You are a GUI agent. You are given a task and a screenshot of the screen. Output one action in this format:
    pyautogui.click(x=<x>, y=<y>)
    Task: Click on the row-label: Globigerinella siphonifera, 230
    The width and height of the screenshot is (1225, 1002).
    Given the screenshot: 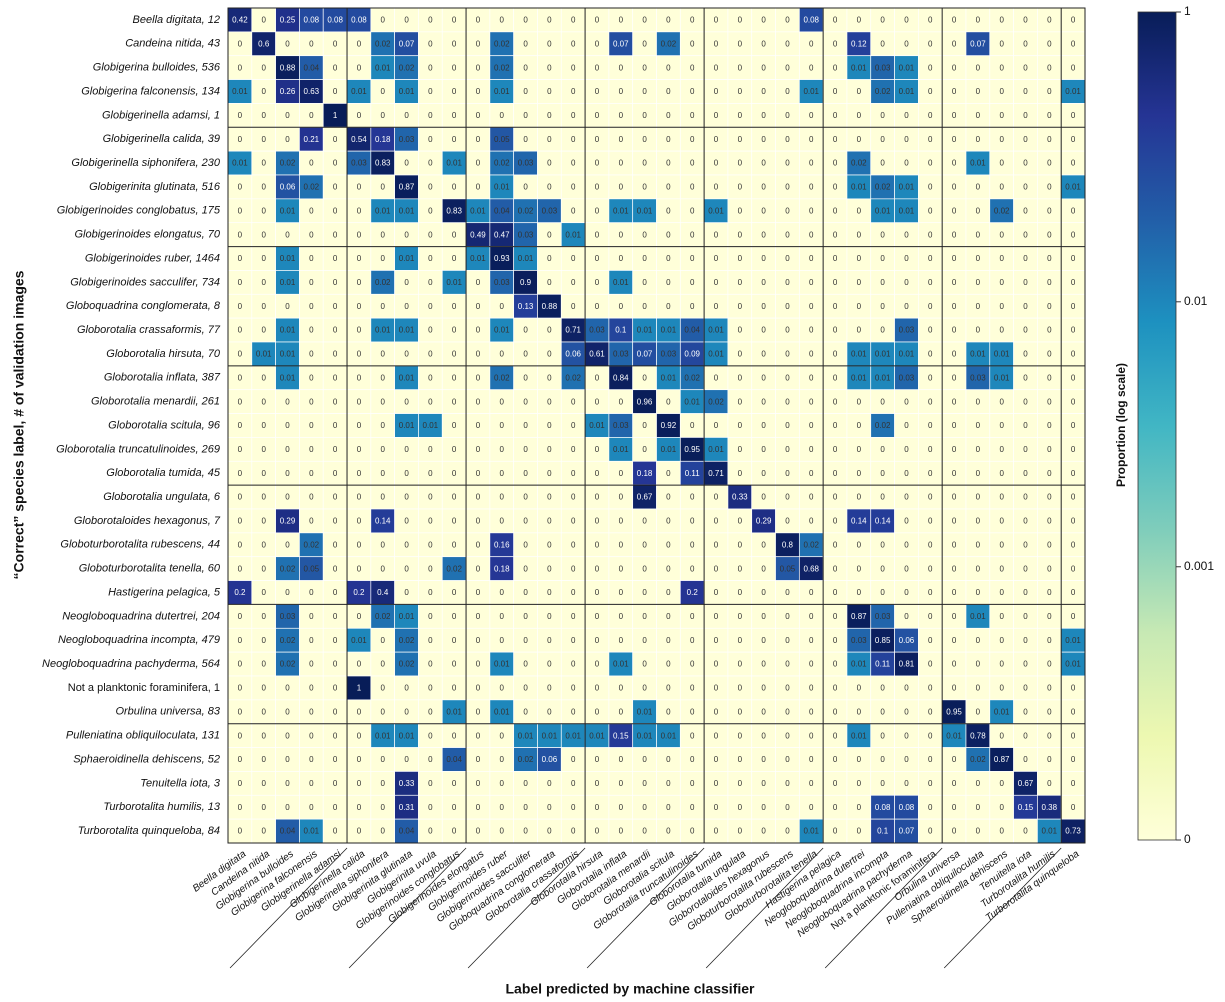 What is the action you would take?
    pyautogui.click(x=145, y=163)
    